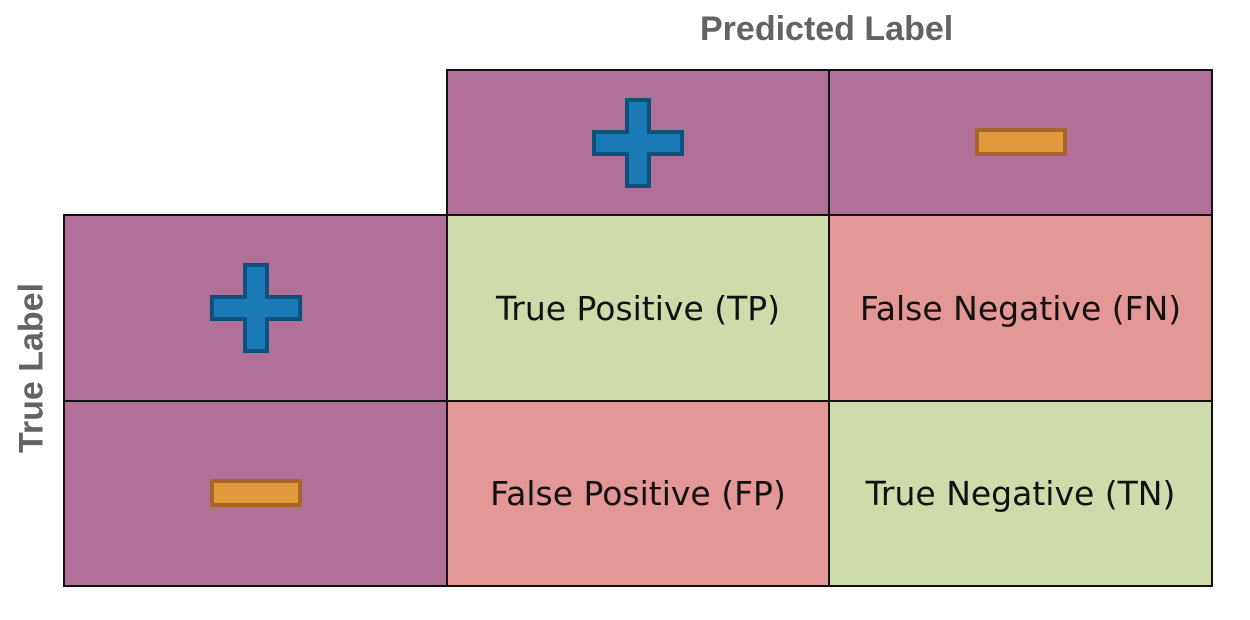 The image size is (1250, 620). I want to click on true-positive-label: True Positive (TP), so click(638, 308).